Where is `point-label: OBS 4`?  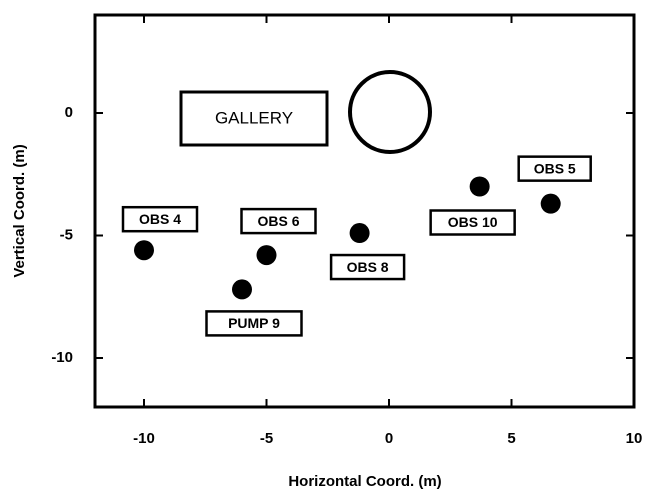
point-label: OBS 4 is located at coordinates (160, 219).